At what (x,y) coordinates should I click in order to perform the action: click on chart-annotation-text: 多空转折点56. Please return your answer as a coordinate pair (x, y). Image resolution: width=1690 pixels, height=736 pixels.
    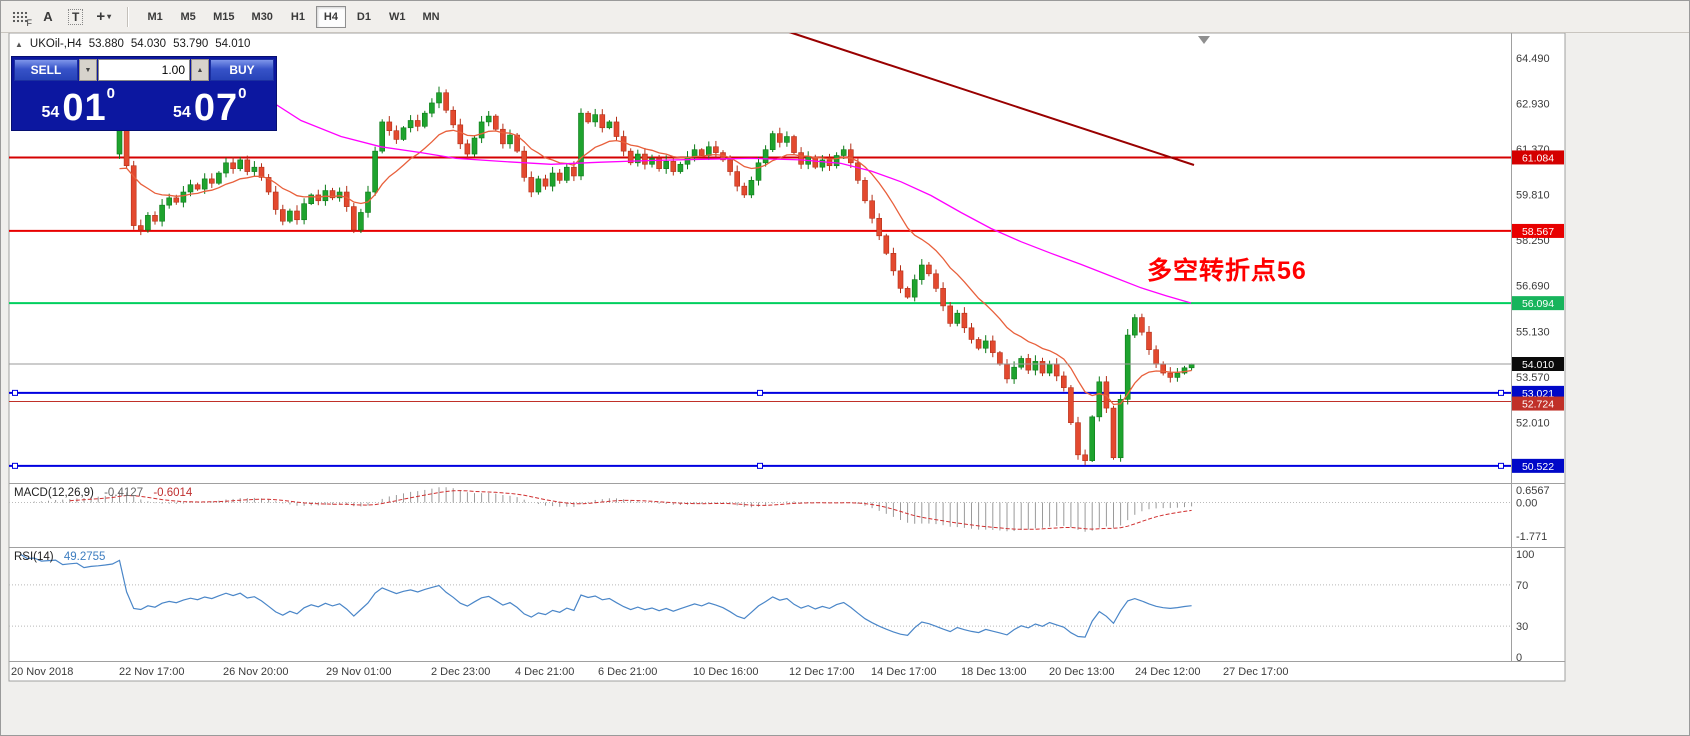
    Looking at the image, I should click on (1227, 271).